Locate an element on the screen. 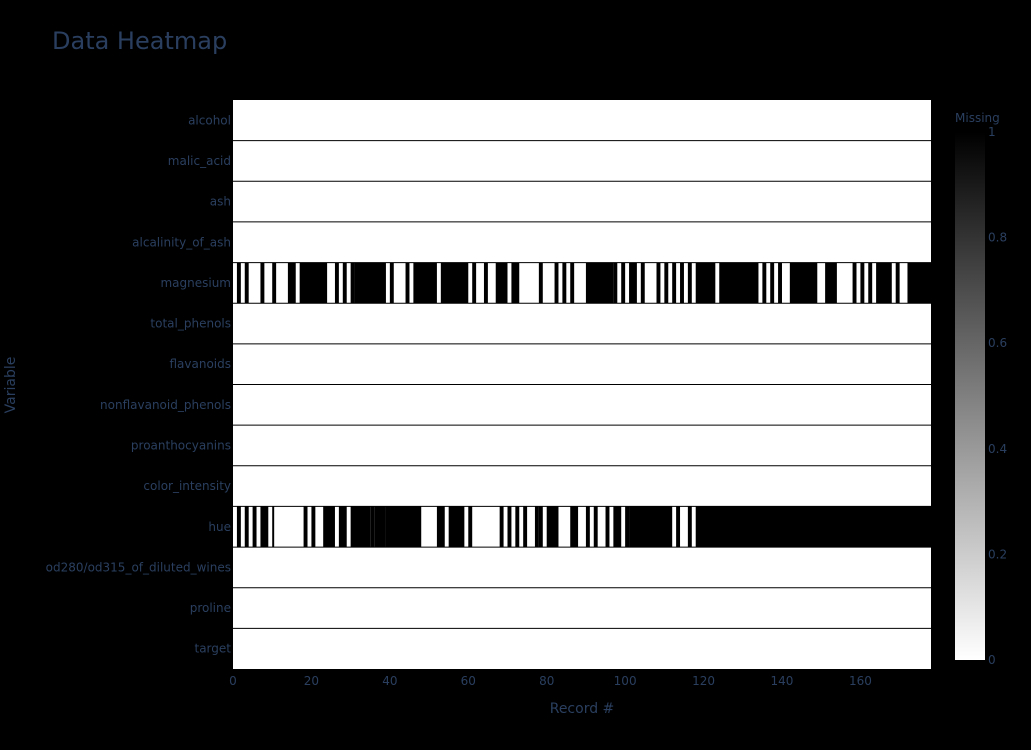 Image resolution: width=1031 pixels, height=750 pixels. x-tick-label: 120 is located at coordinates (703, 681).